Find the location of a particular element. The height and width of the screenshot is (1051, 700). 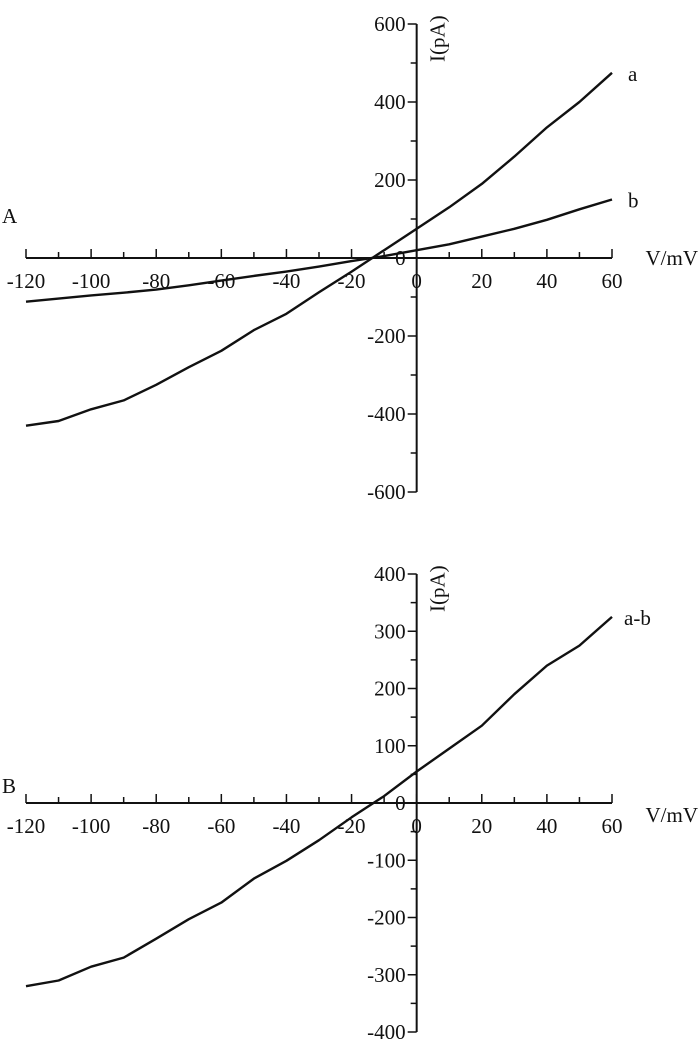

series-line-b is located at coordinates (319, 250).